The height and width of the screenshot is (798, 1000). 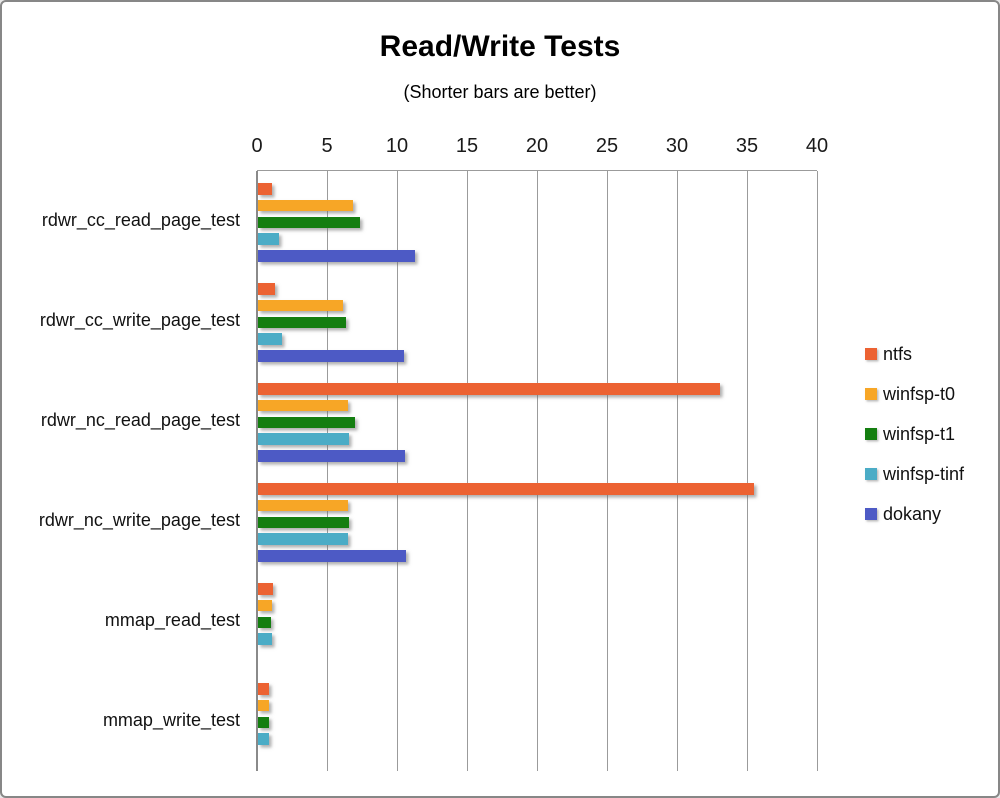 I want to click on x-tick-label: 0, so click(x=257, y=146).